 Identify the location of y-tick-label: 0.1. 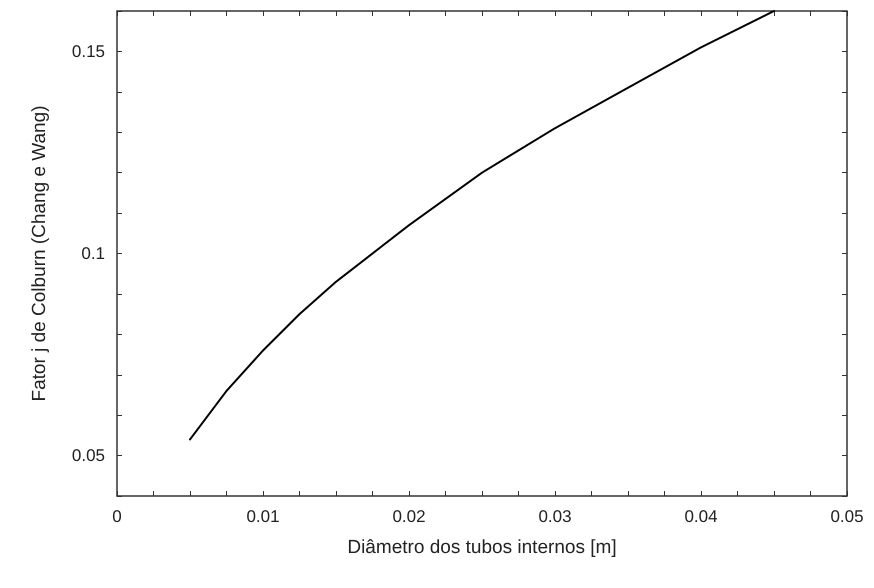
(93, 253).